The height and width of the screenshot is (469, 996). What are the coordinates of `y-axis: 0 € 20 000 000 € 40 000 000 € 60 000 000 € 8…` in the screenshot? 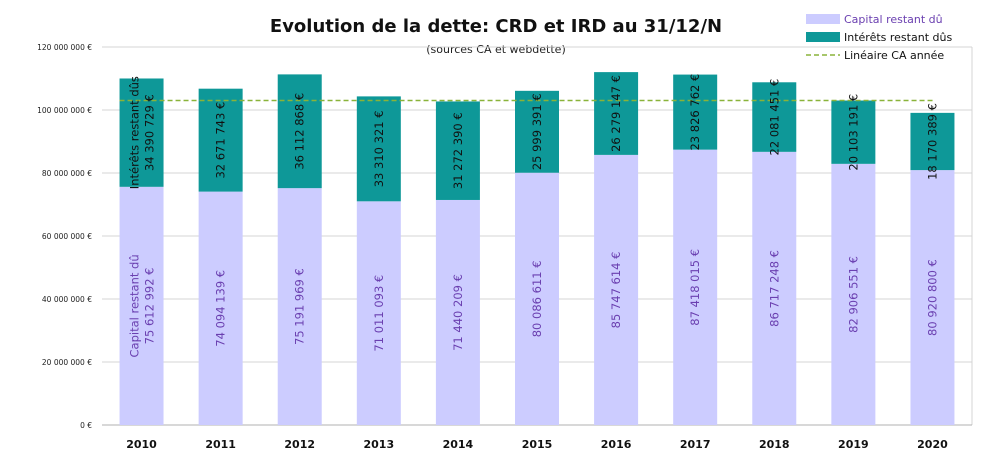 It's located at (64, 236).